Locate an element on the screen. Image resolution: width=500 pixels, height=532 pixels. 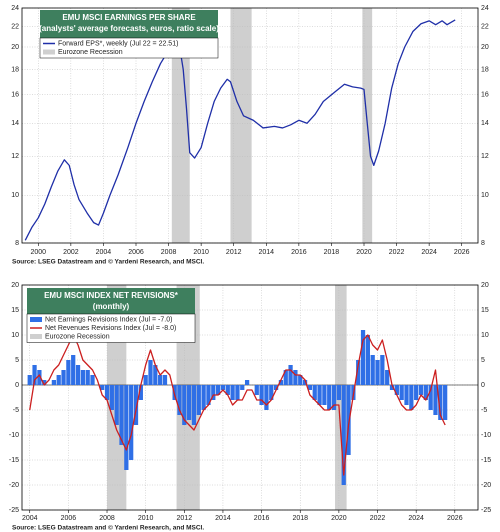
y-tick-label-right: 12 is located at coordinates (485, 156).